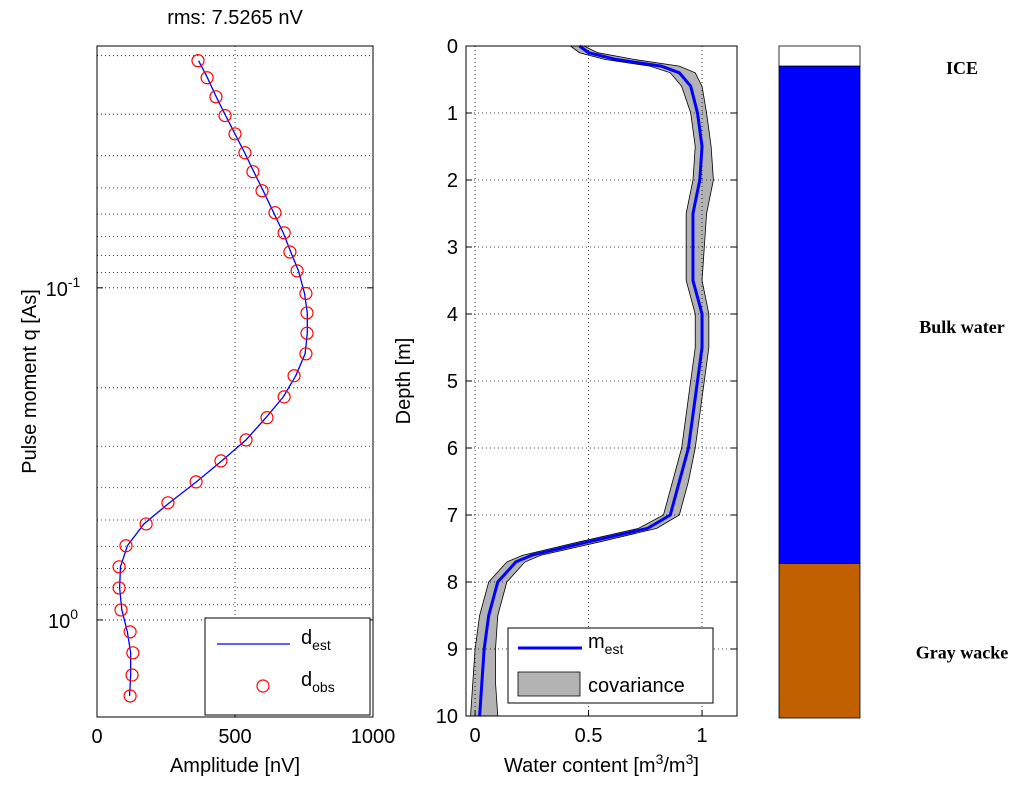 This screenshot has width=1036, height=785. What do you see at coordinates (30, 381) in the screenshot?
I see `y-axis-label: Pulse moment q [As]` at bounding box center [30, 381].